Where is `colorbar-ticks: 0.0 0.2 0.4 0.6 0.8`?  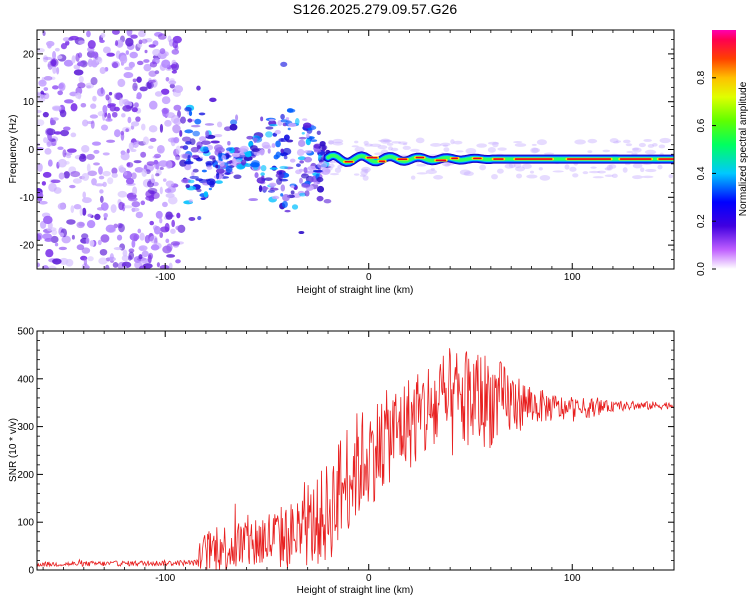
colorbar-ticks: 0.0 0.2 0.4 0.6 0.8 is located at coordinates (706, 173).